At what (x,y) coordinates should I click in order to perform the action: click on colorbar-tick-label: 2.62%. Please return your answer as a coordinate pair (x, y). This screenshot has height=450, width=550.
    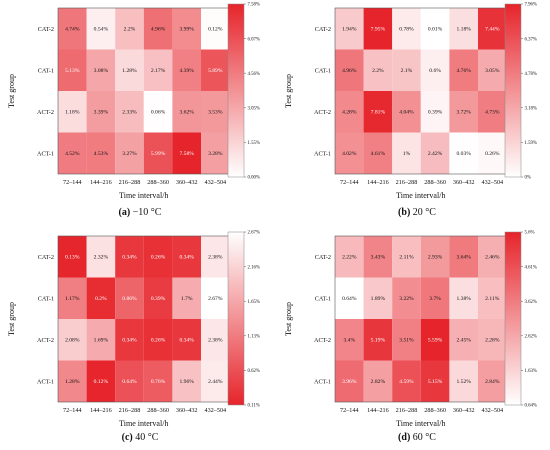
    Looking at the image, I should click on (531, 337).